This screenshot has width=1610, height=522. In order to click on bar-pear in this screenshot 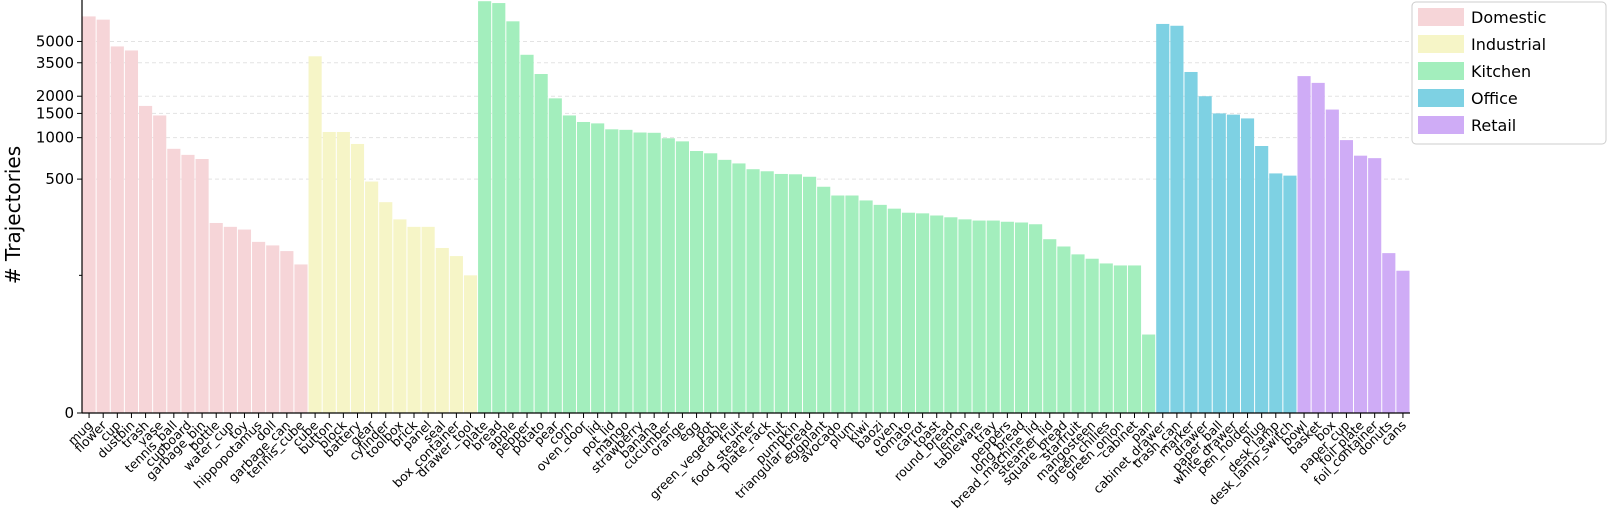, I will do `click(555, 255)`.